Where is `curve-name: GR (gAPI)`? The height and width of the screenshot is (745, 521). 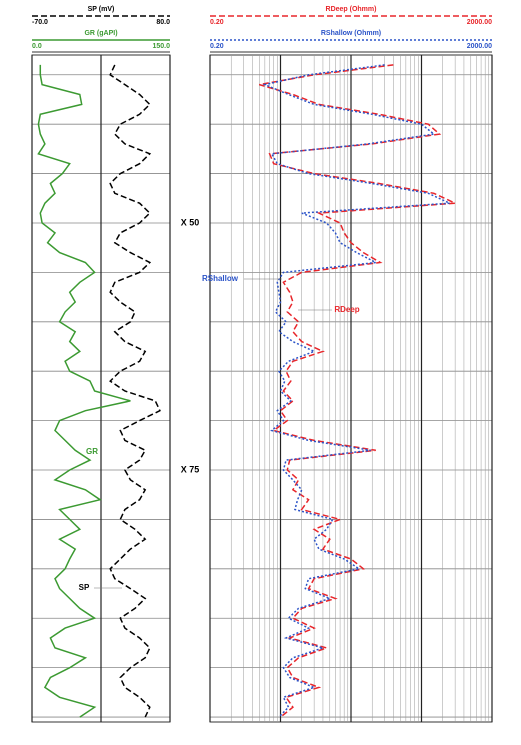
curve-name: GR (gAPI) is located at coordinates (100, 33).